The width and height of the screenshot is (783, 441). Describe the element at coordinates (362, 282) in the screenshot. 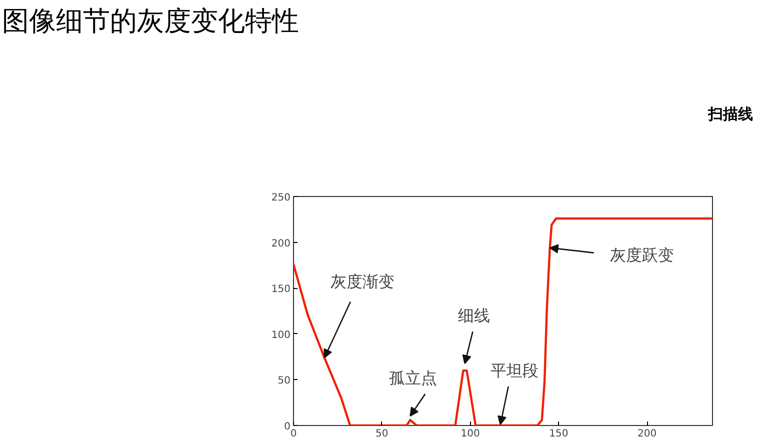

I see `annotation: 灰度渐变` at that location.